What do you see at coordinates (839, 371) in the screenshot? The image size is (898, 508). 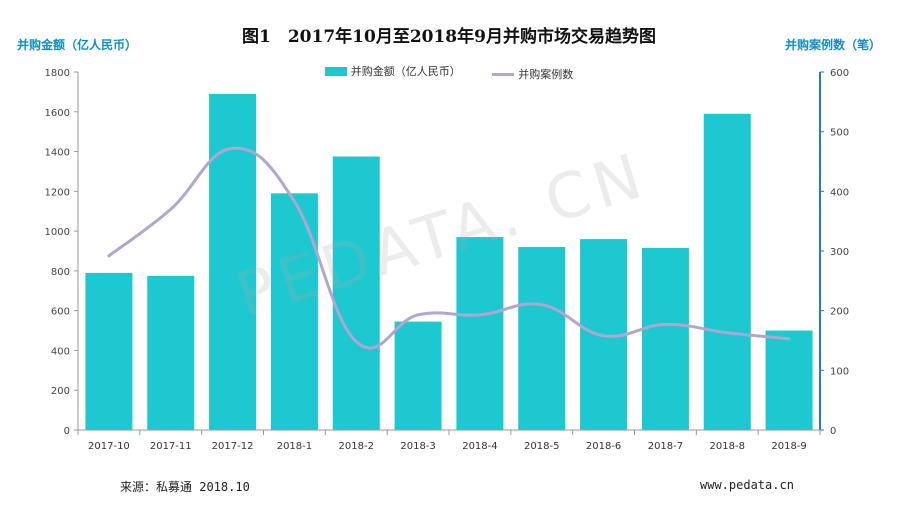 I see `right-tick-label-1: 100` at bounding box center [839, 371].